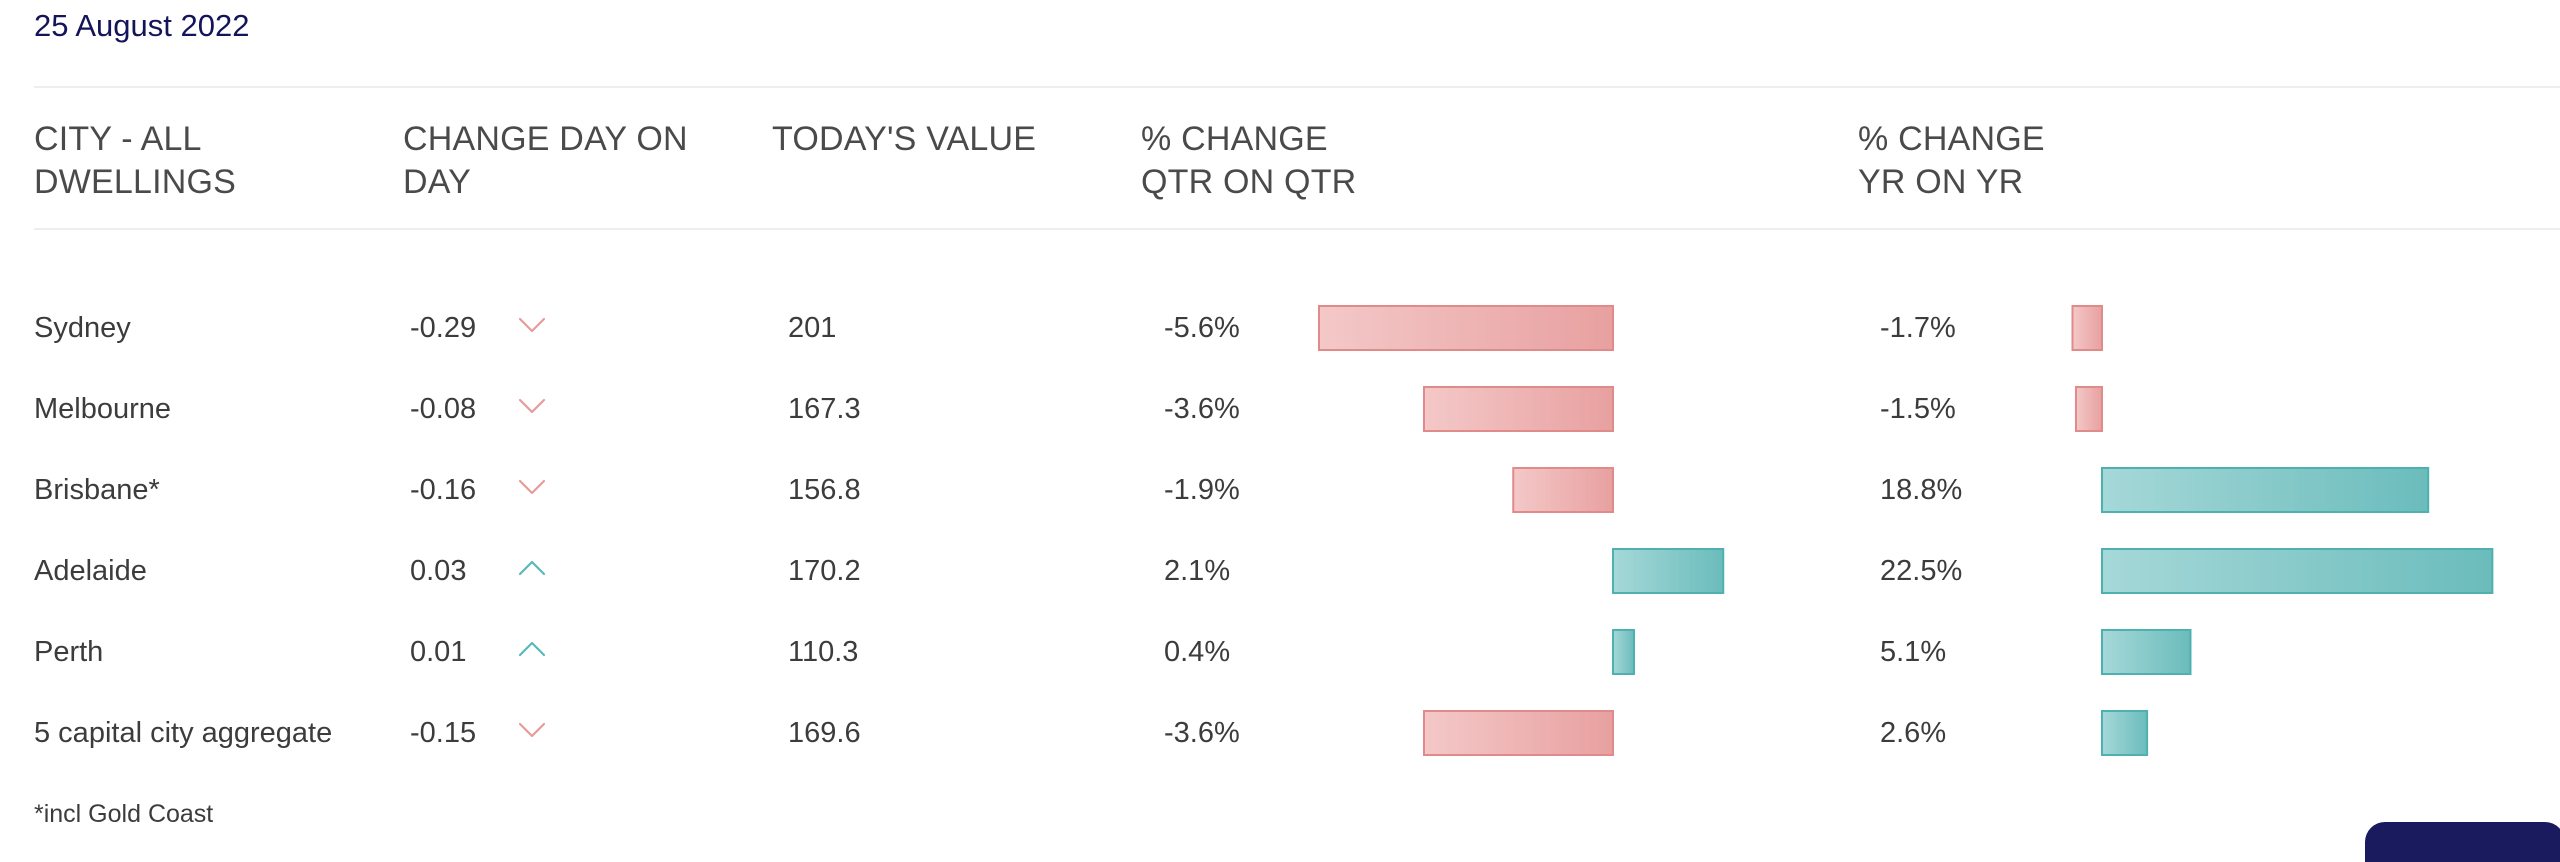 This screenshot has height=862, width=2560. What do you see at coordinates (824, 571) in the screenshot?
I see `todays-value: 170.2` at bounding box center [824, 571].